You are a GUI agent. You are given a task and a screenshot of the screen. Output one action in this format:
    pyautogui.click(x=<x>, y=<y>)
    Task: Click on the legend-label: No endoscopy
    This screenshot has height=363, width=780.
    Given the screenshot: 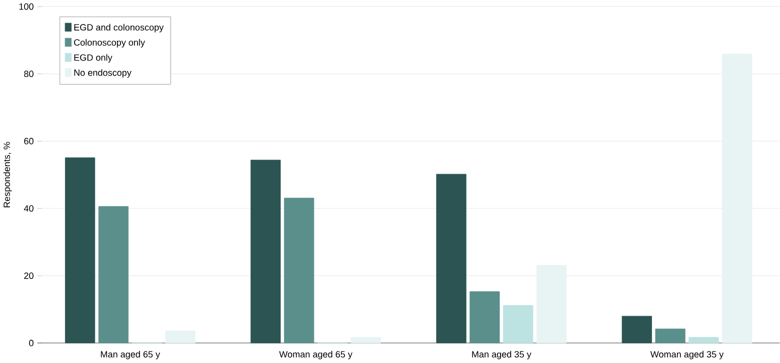 What is the action you would take?
    pyautogui.click(x=103, y=73)
    